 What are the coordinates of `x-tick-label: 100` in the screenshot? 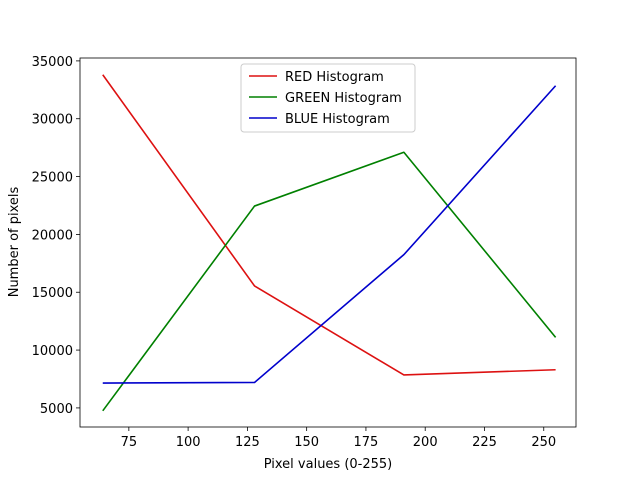 It's located at (188, 442).